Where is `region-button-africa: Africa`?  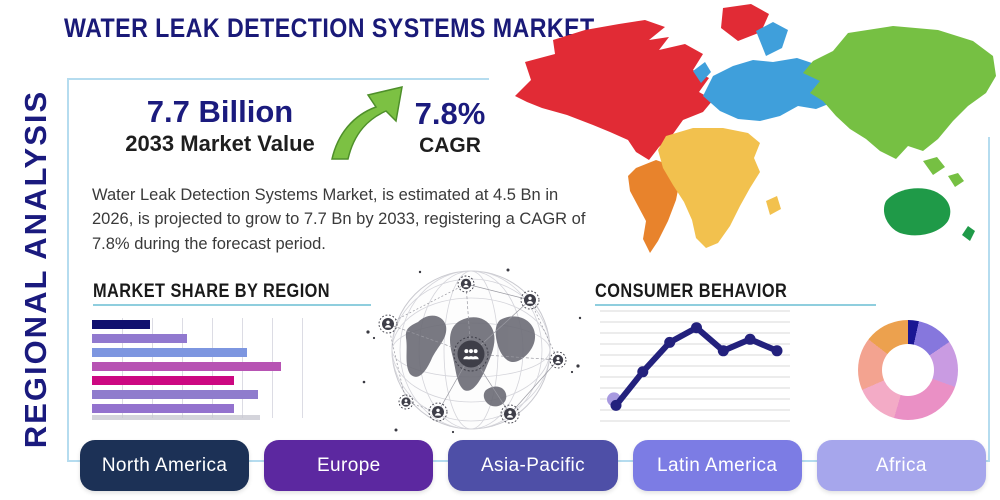 region-button-africa: Africa is located at coordinates (901, 465).